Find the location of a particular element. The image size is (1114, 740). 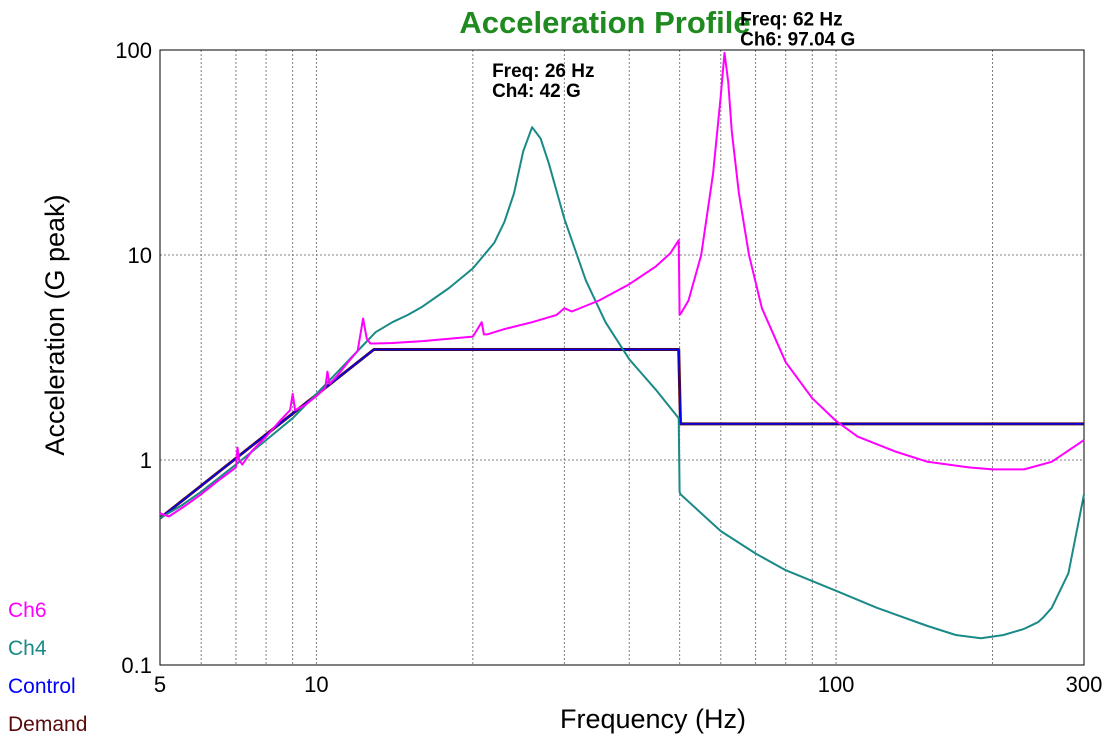

x-tick-label: 5 is located at coordinates (160, 684).